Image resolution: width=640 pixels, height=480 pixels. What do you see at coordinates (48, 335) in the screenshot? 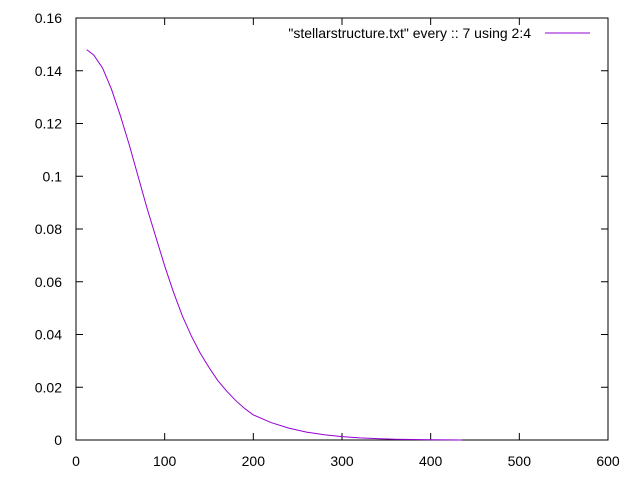
I see `y-tick-label: 0.04` at bounding box center [48, 335].